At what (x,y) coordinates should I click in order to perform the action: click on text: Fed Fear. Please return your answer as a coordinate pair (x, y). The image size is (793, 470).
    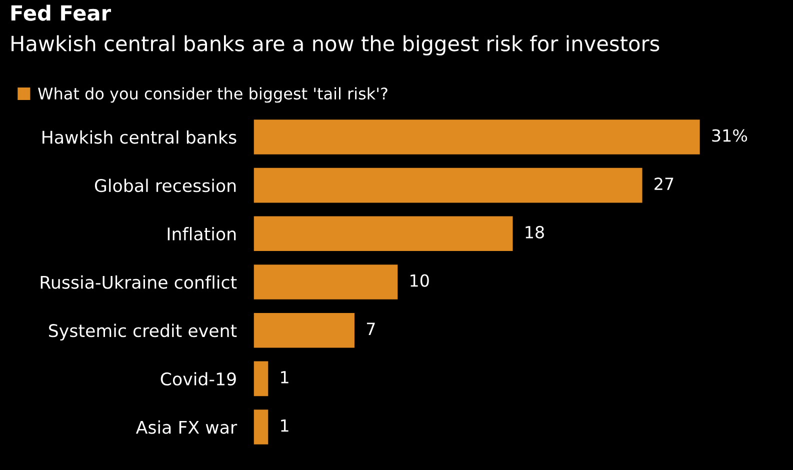
    Looking at the image, I should click on (61, 12).